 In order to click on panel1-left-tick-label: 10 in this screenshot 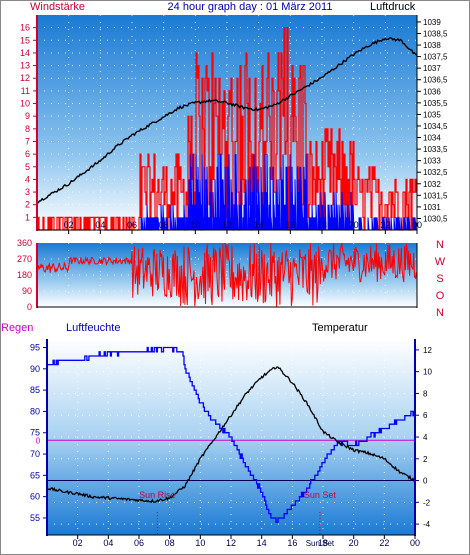, I will do `click(25, 104)`.